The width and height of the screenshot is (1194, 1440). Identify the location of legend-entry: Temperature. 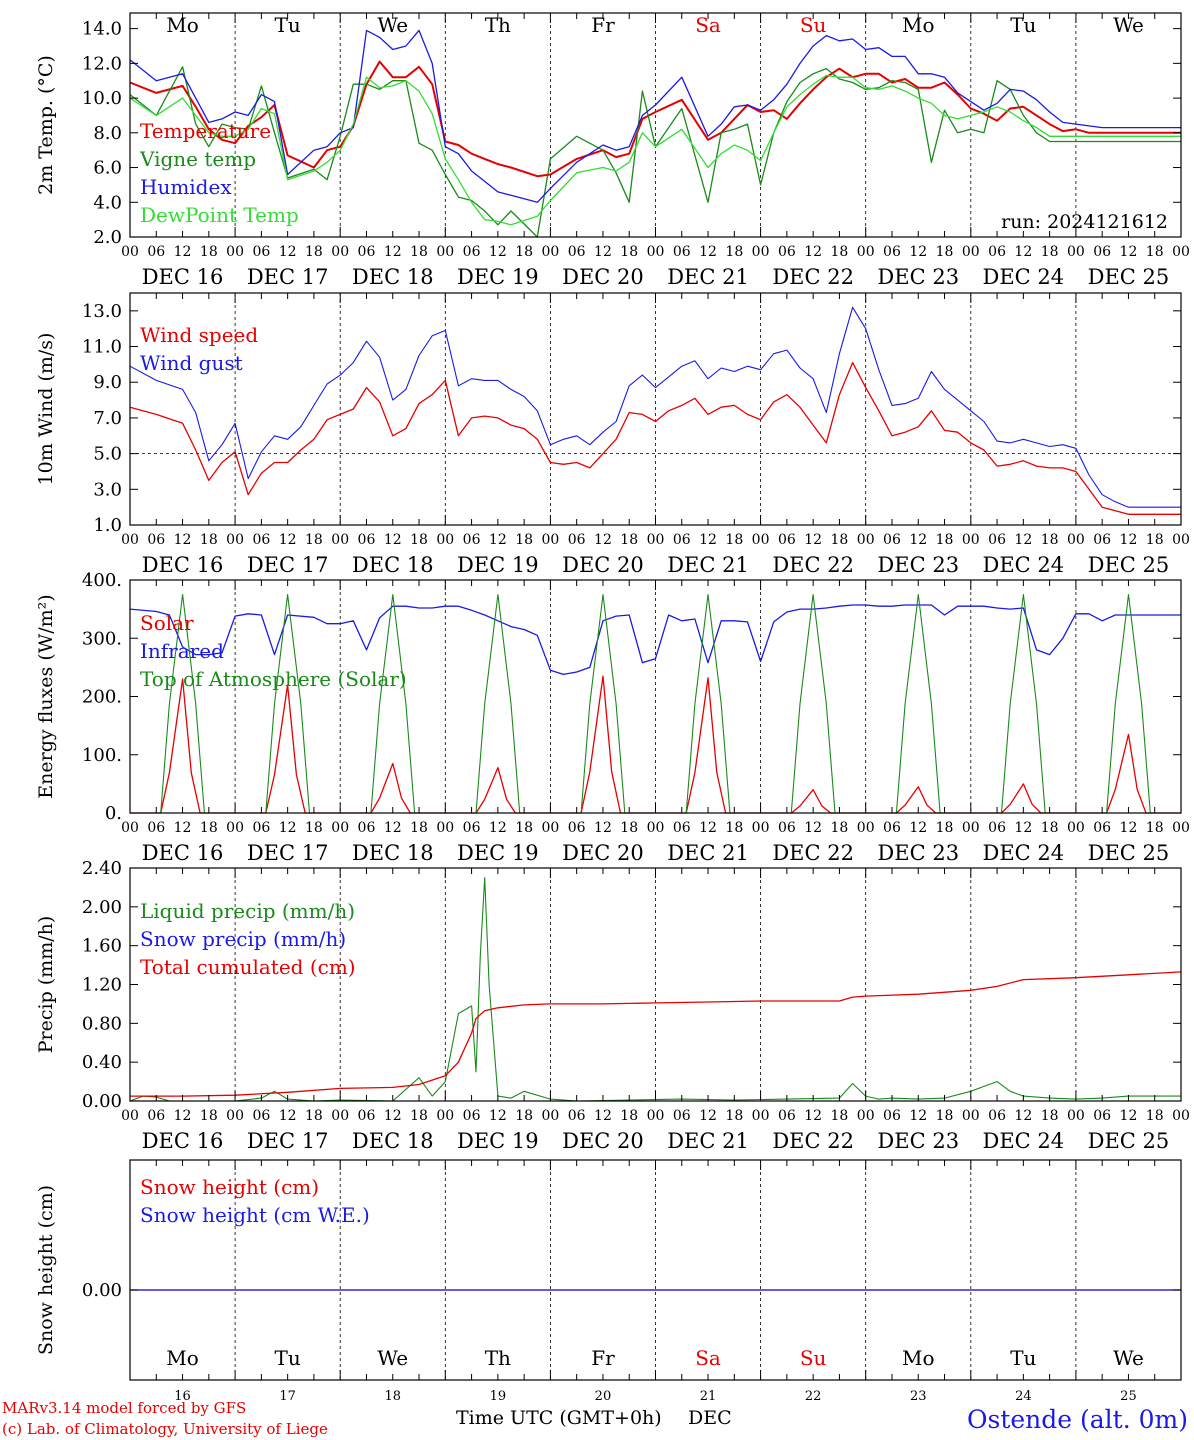
(205, 131).